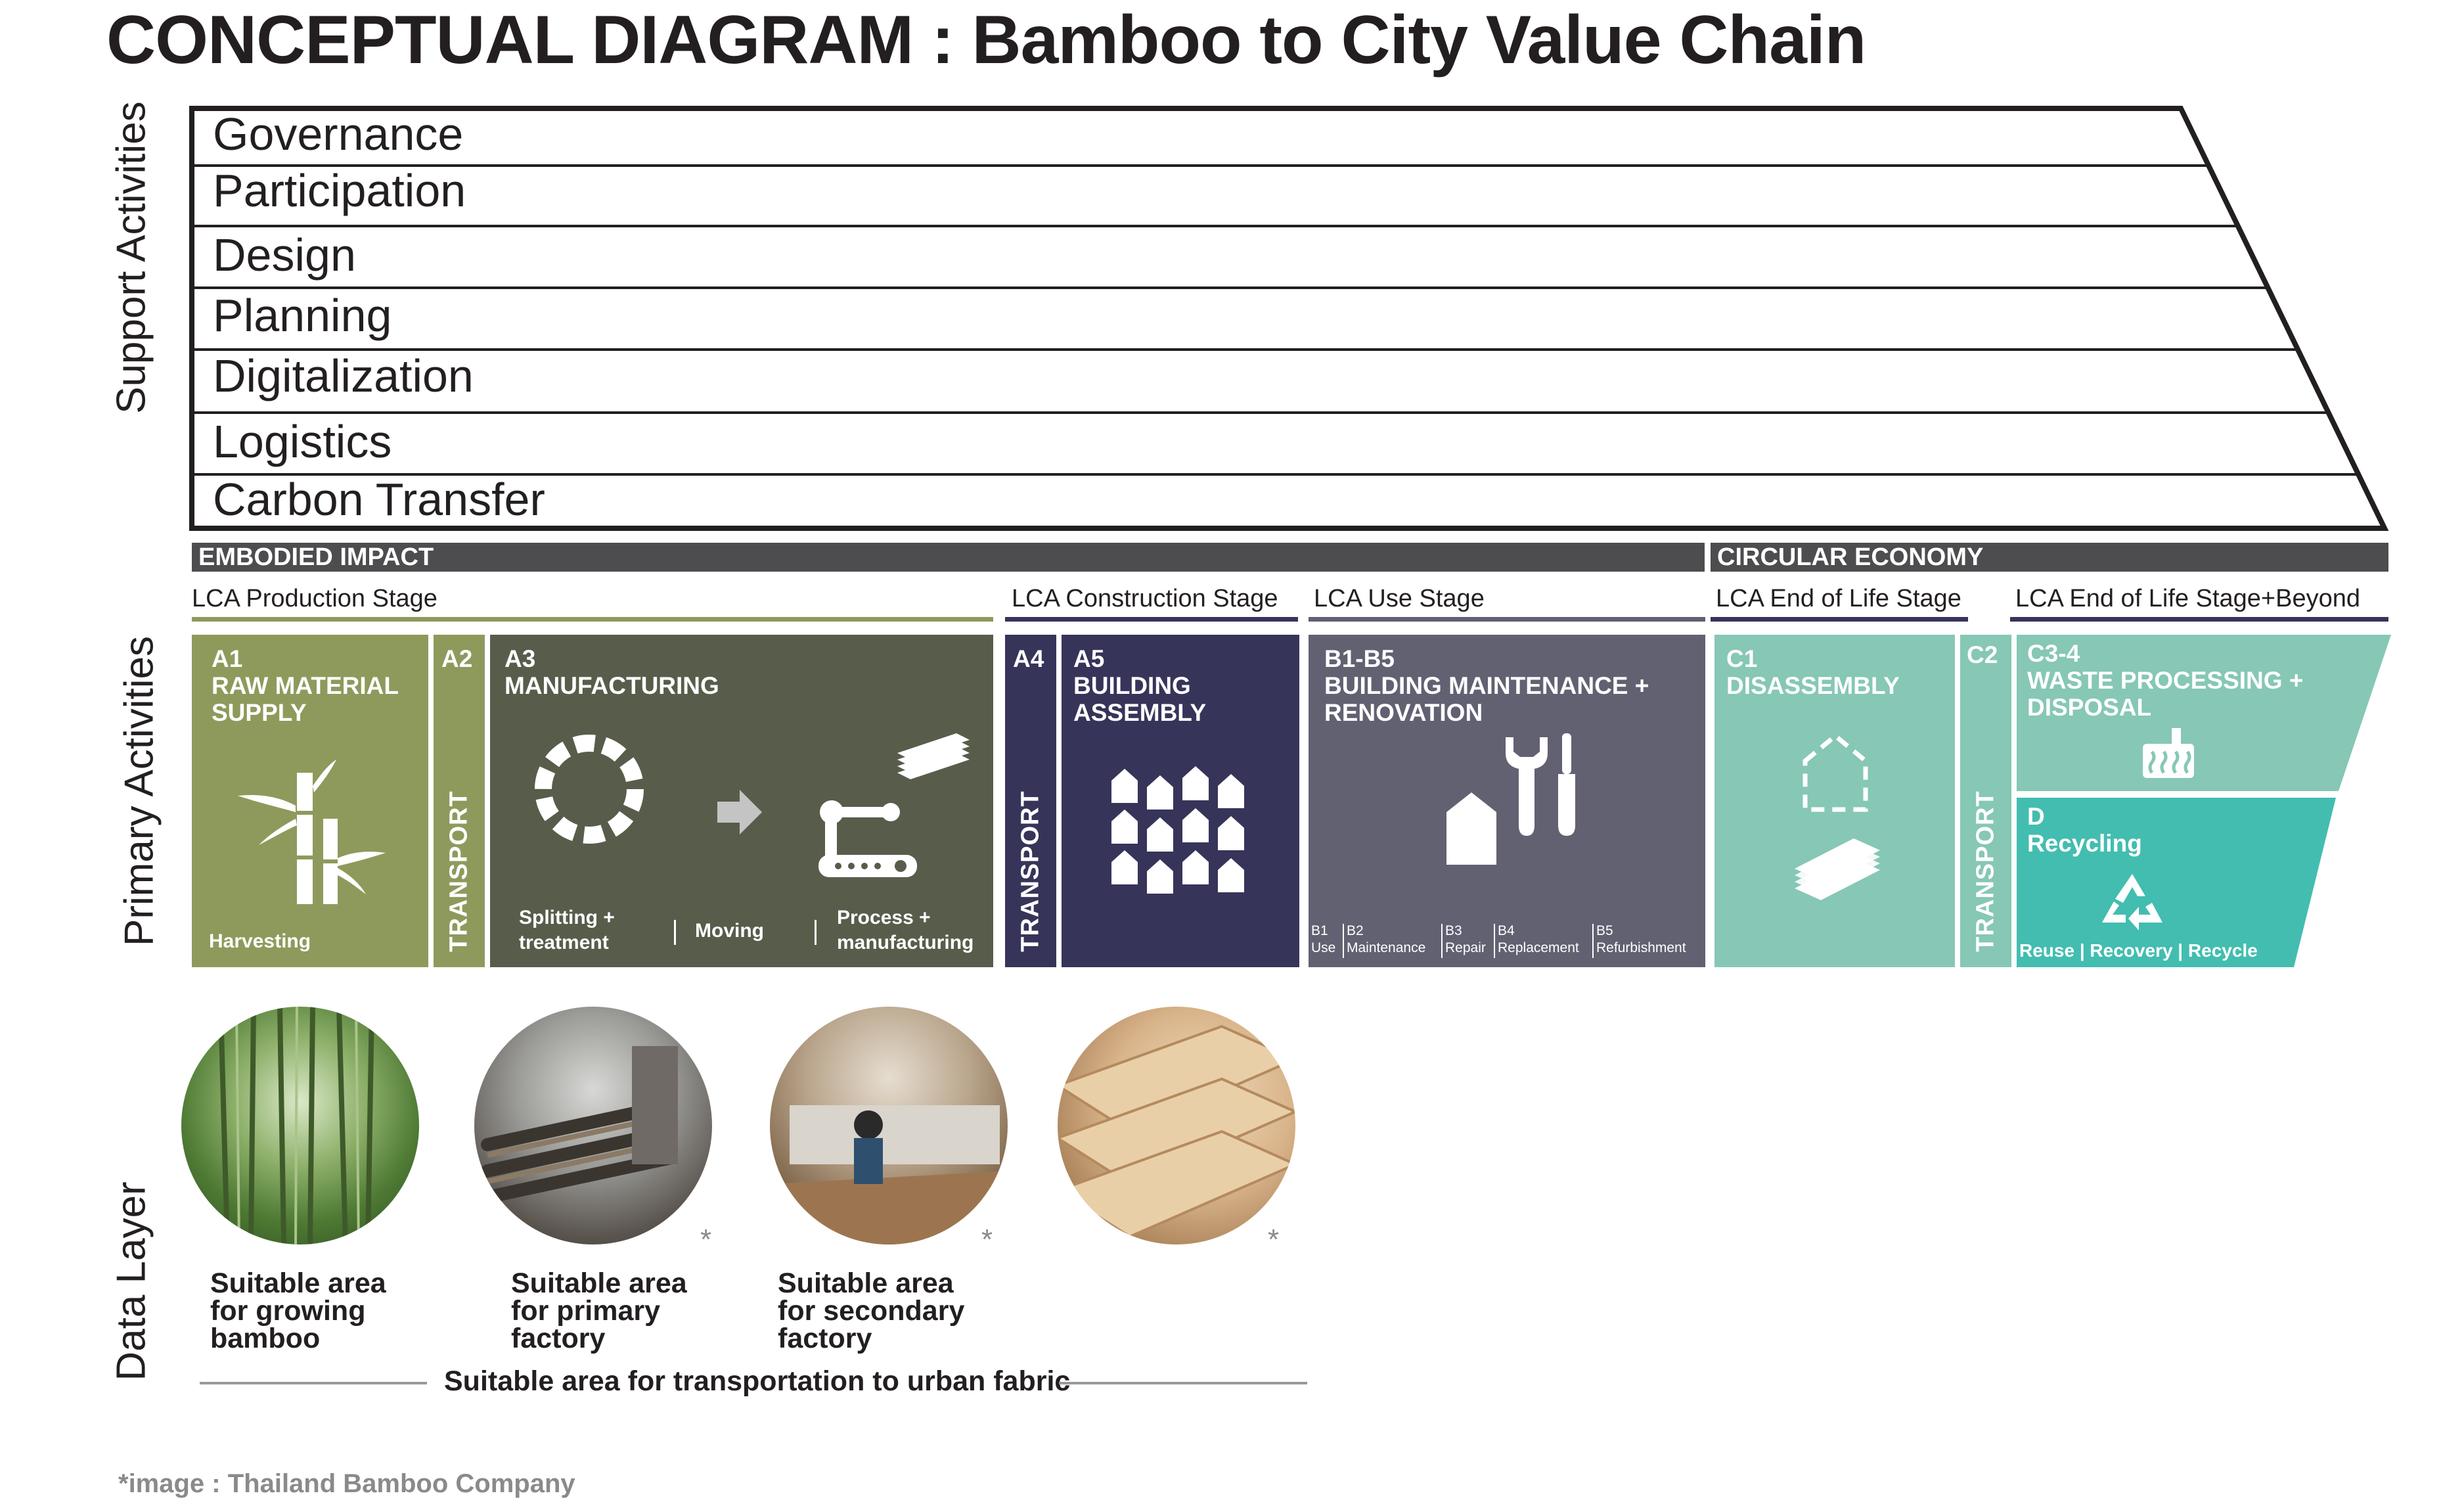  What do you see at coordinates (905, 943) in the screenshot?
I see `a3-process-line2: manufacturing` at bounding box center [905, 943].